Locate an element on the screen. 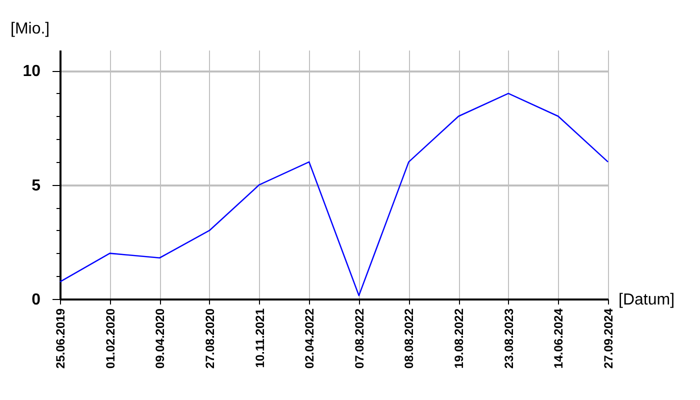  x-tick-label: 25.06.2019 is located at coordinates (61, 338).